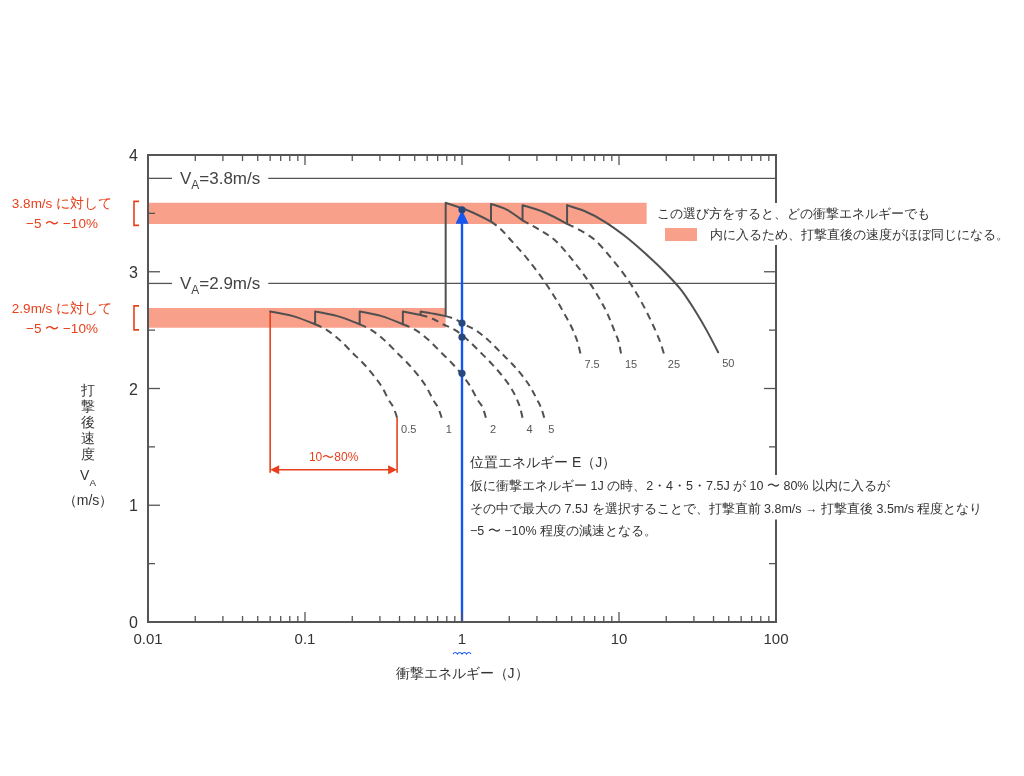 This screenshot has height=776, width=1024. Describe the element at coordinates (134, 272) in the screenshot. I see `y-tick-label: 3` at that location.